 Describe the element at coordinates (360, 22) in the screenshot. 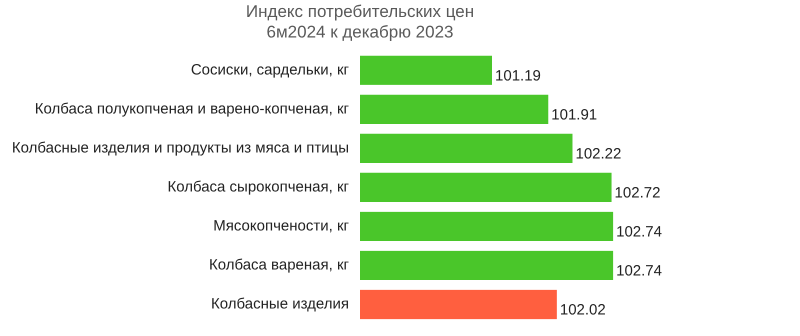

I see `chart-title: Индекс потребительских цен 6м2024 к декабрю 2023` at that location.